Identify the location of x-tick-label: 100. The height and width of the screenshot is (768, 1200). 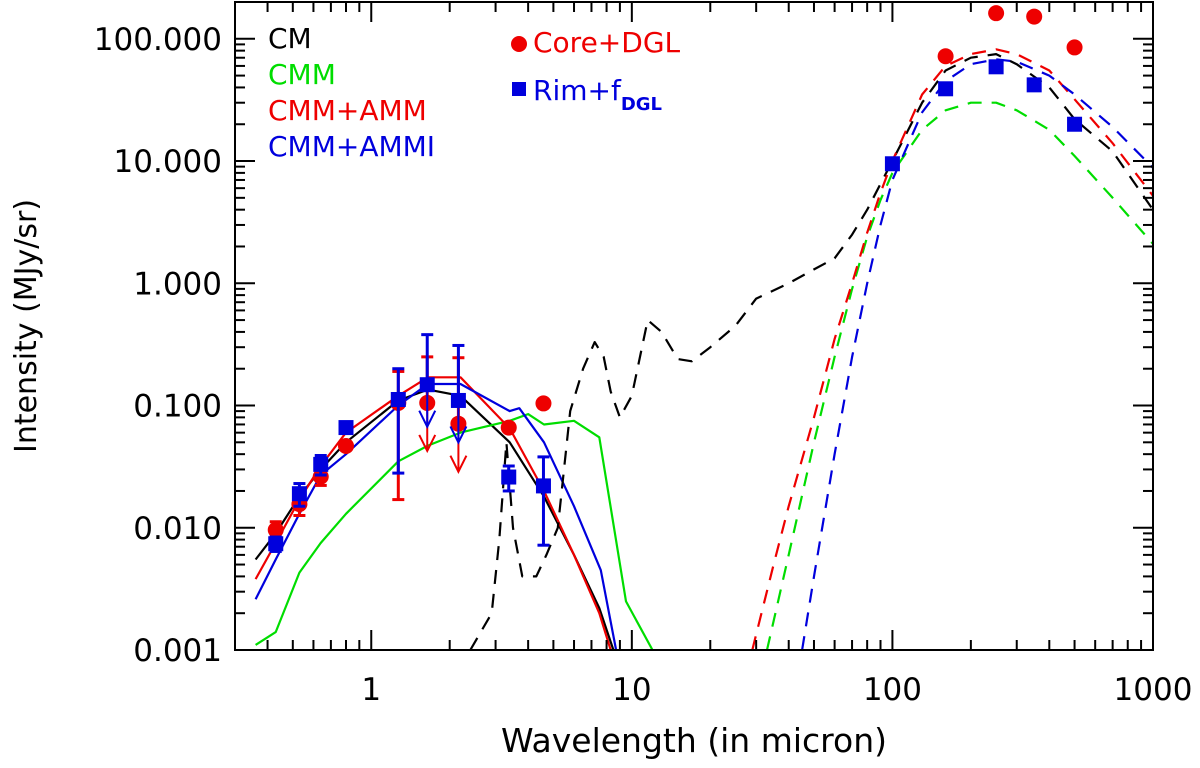
(892, 690).